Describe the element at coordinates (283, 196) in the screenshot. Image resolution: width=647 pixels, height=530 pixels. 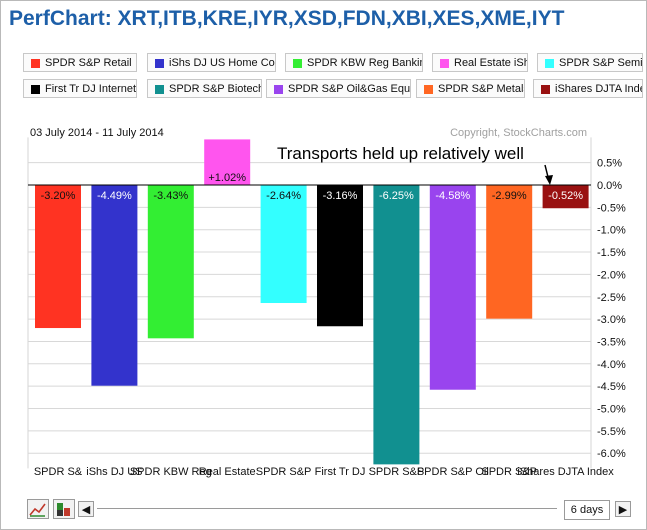
I see `value-label: -2.64%` at that location.